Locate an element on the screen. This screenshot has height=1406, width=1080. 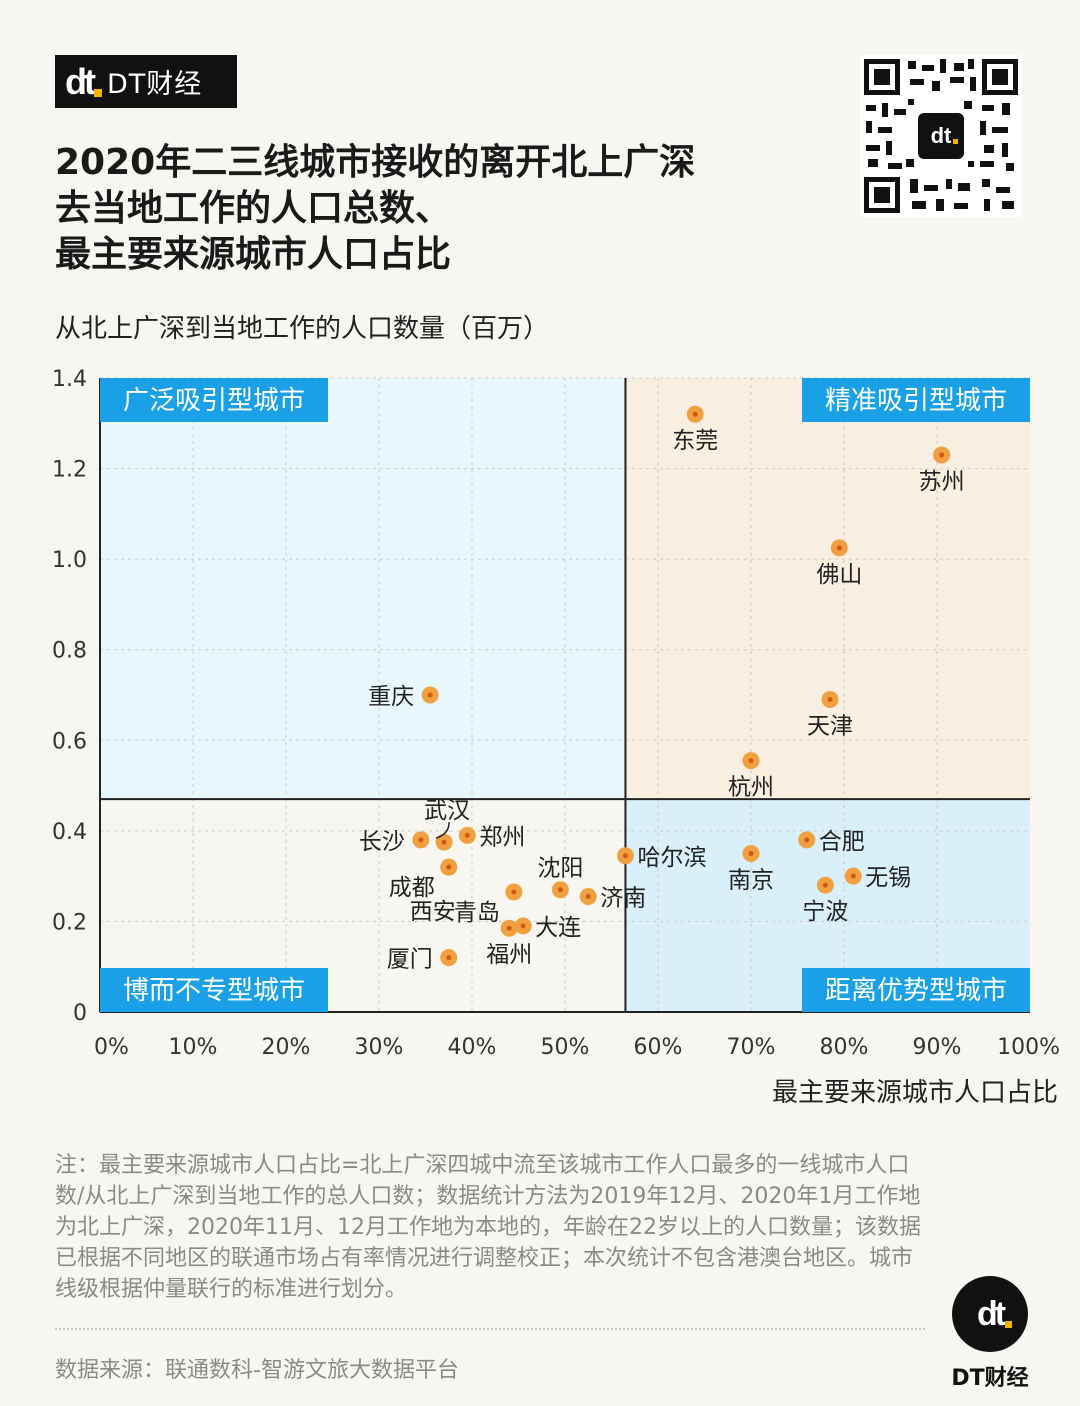
point-label-大连: 大连 is located at coordinates (558, 928).